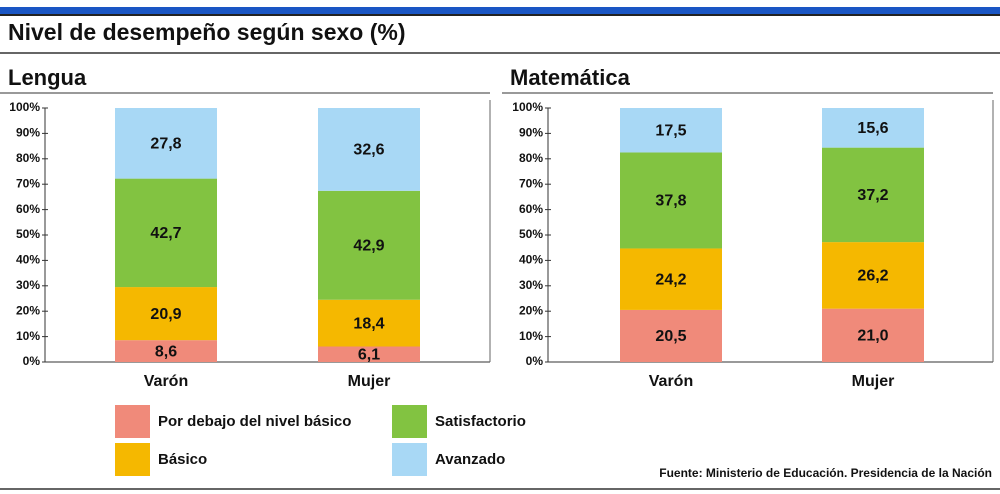  I want to click on legend-label: Básico, so click(182, 459).